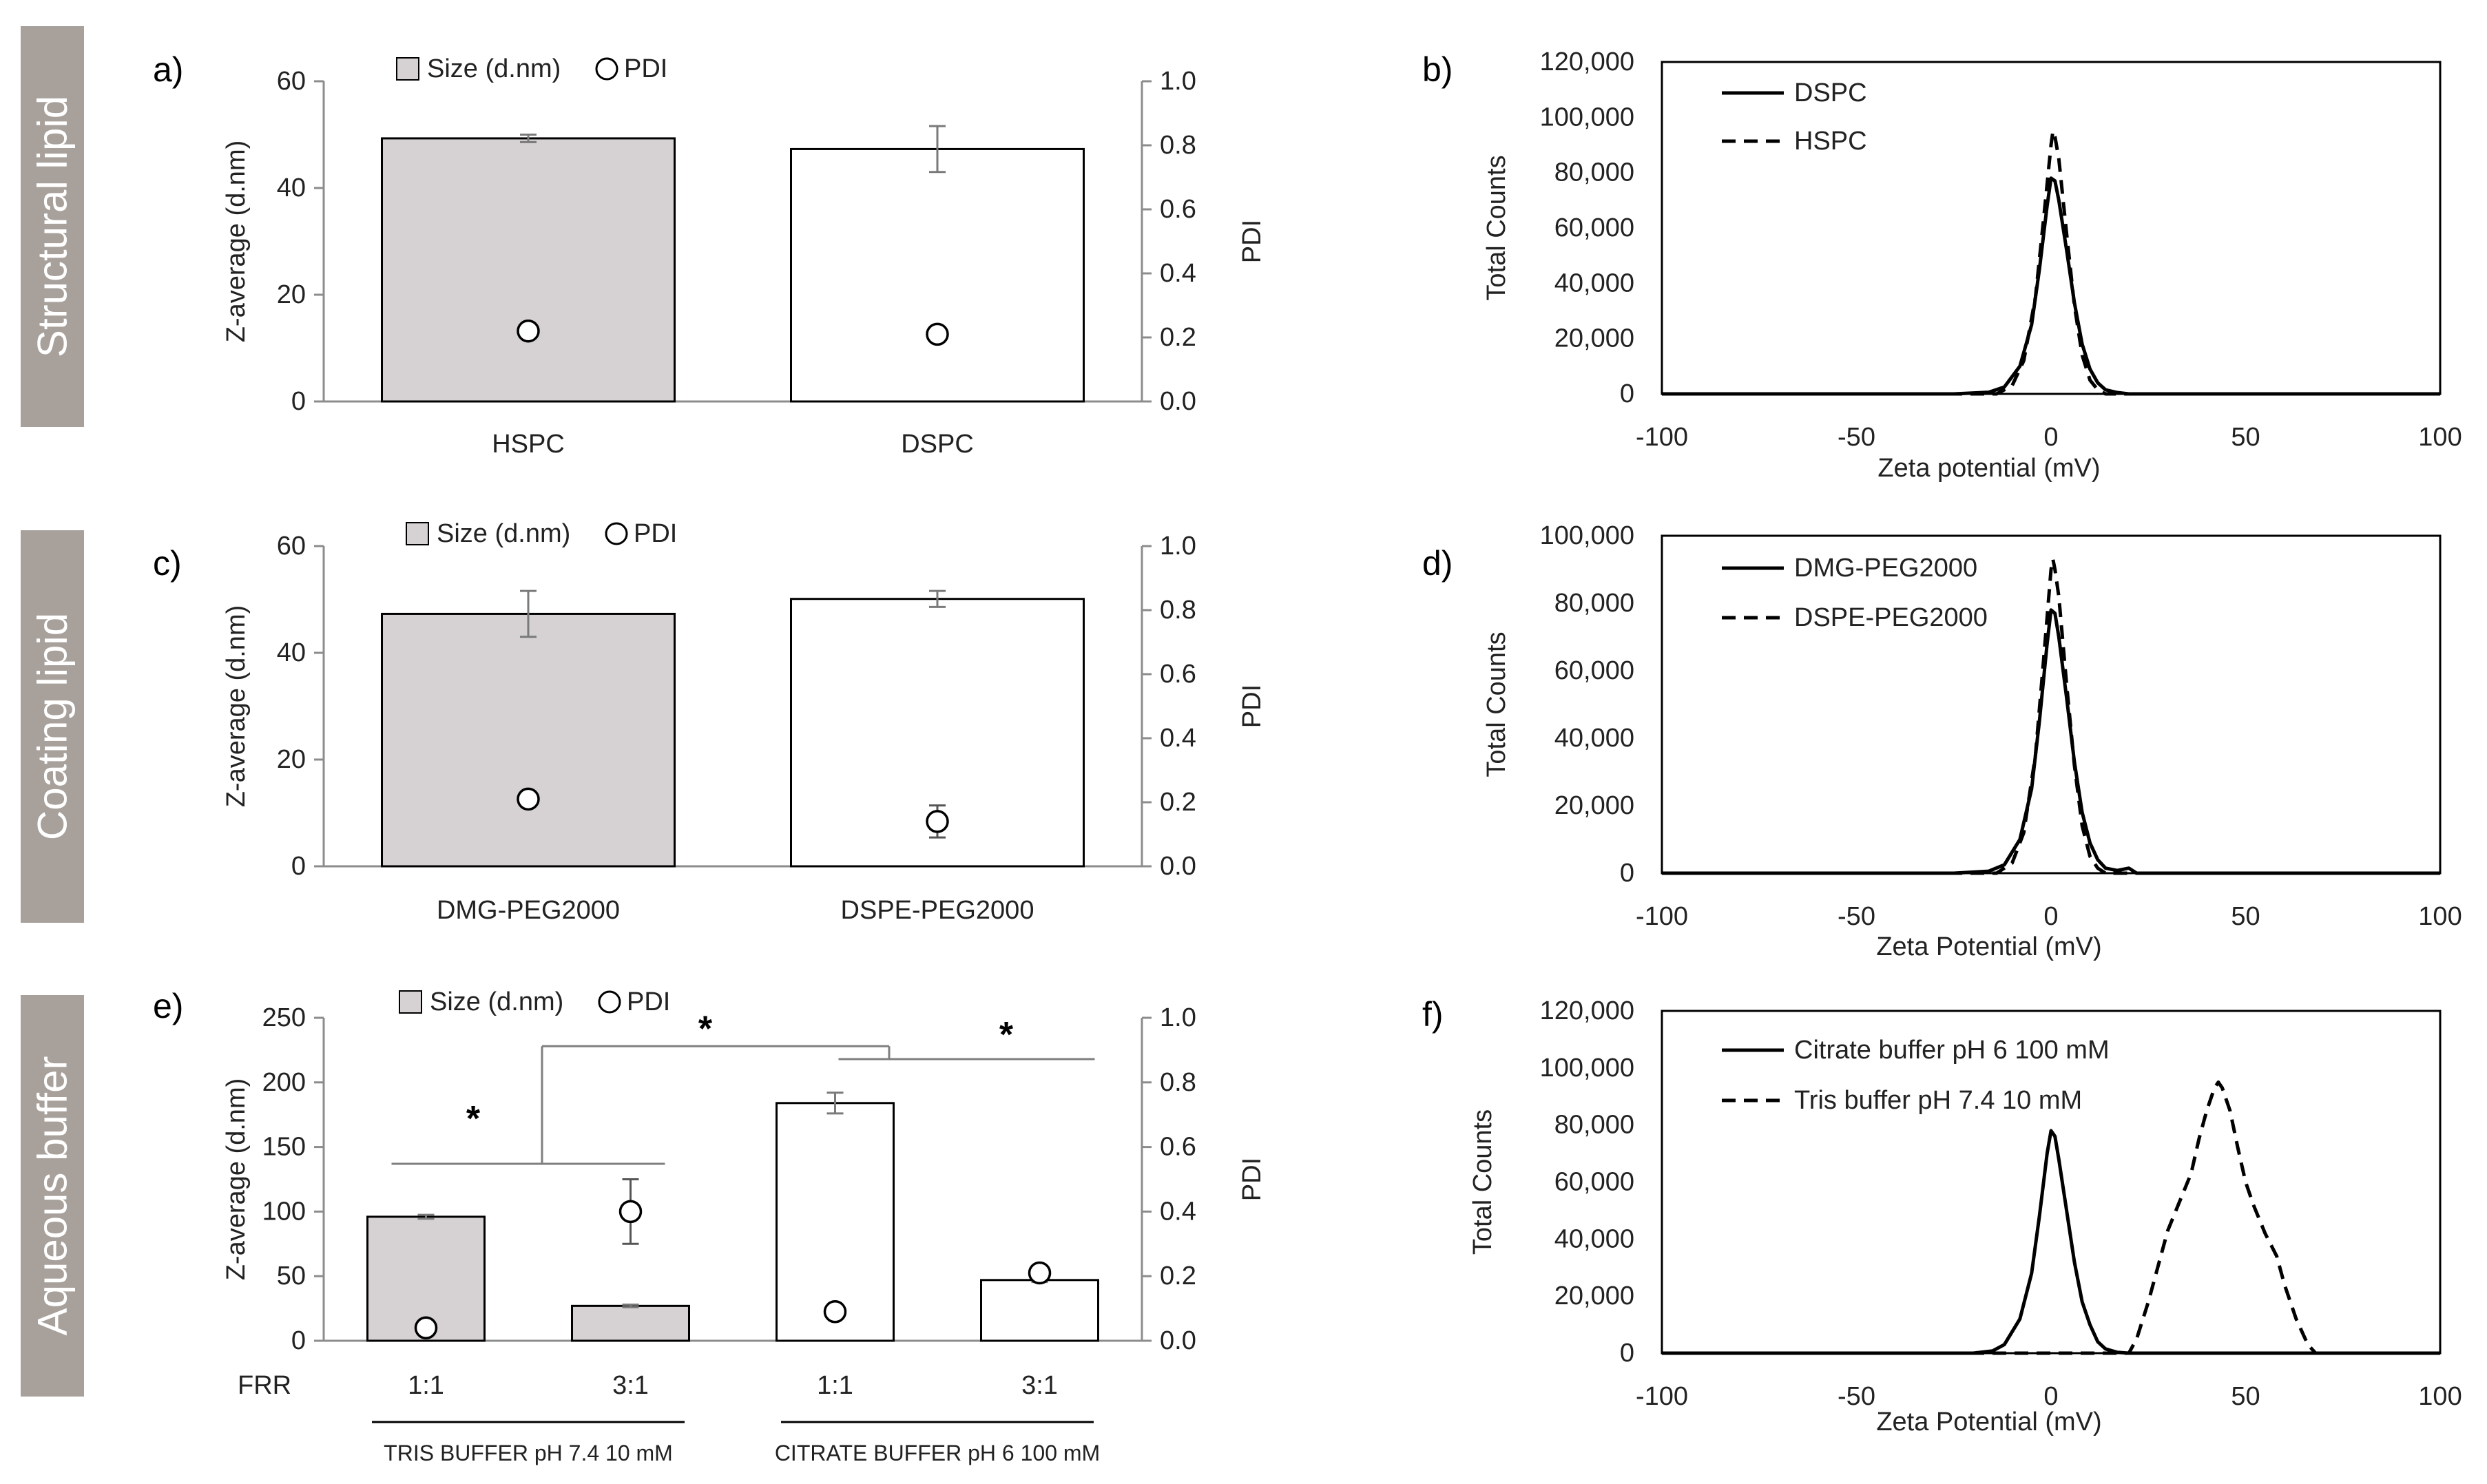 The image size is (2487, 1484). I want to click on legend-label: HSPC, so click(1830, 142).